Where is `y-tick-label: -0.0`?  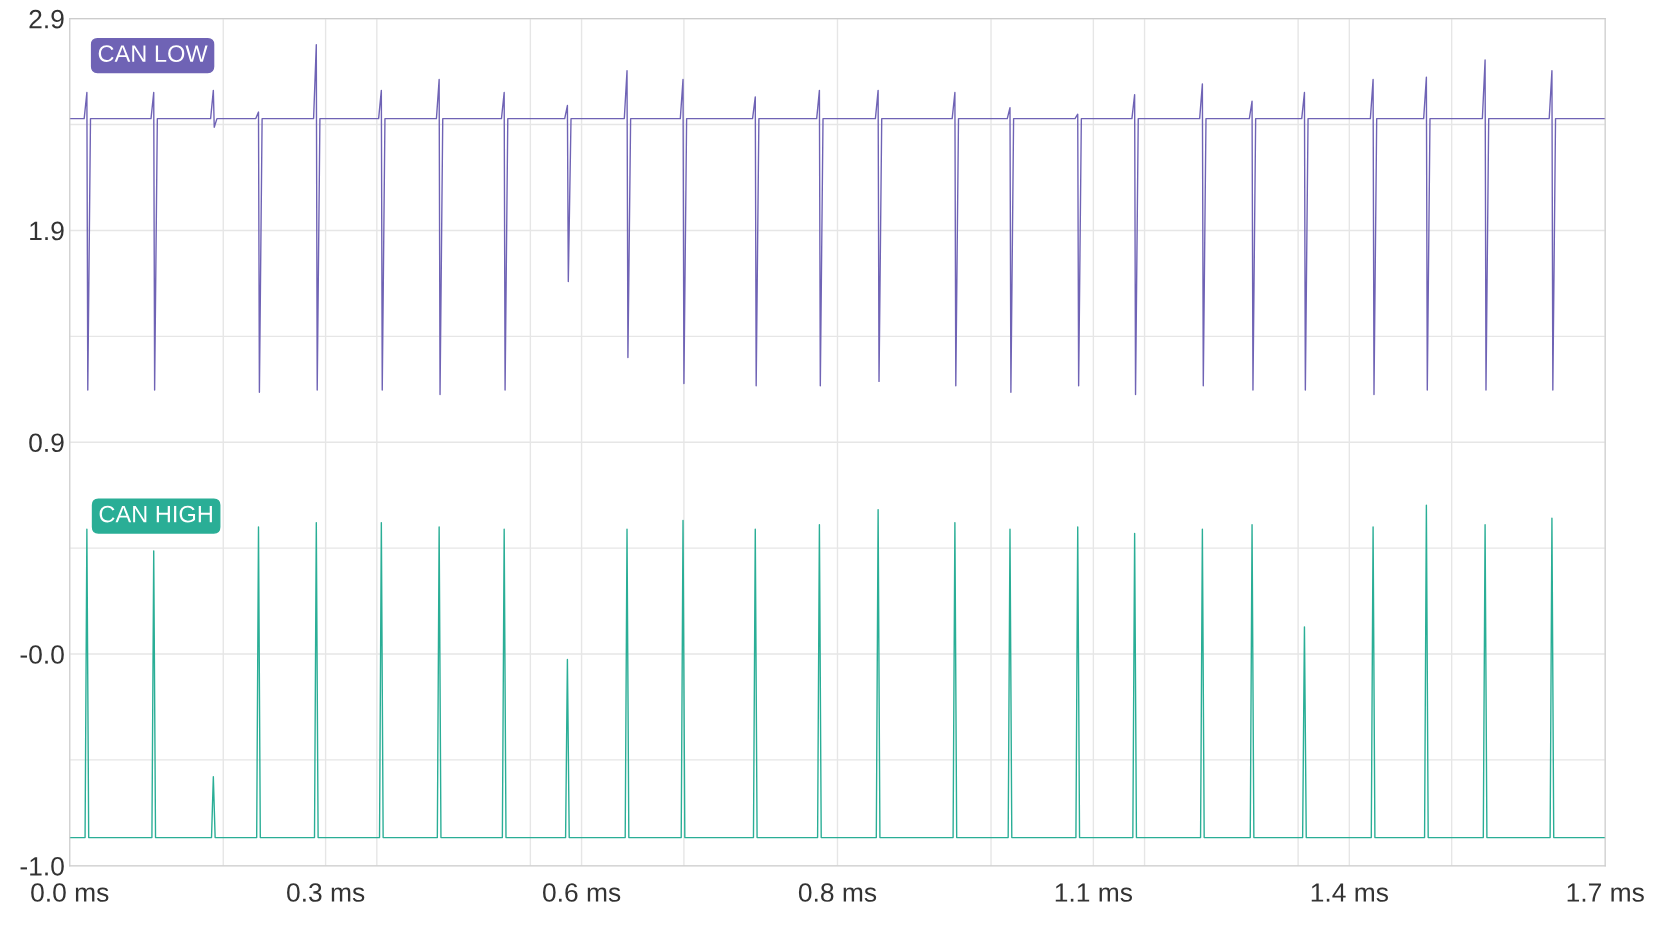 y-tick-label: -0.0 is located at coordinates (42, 654).